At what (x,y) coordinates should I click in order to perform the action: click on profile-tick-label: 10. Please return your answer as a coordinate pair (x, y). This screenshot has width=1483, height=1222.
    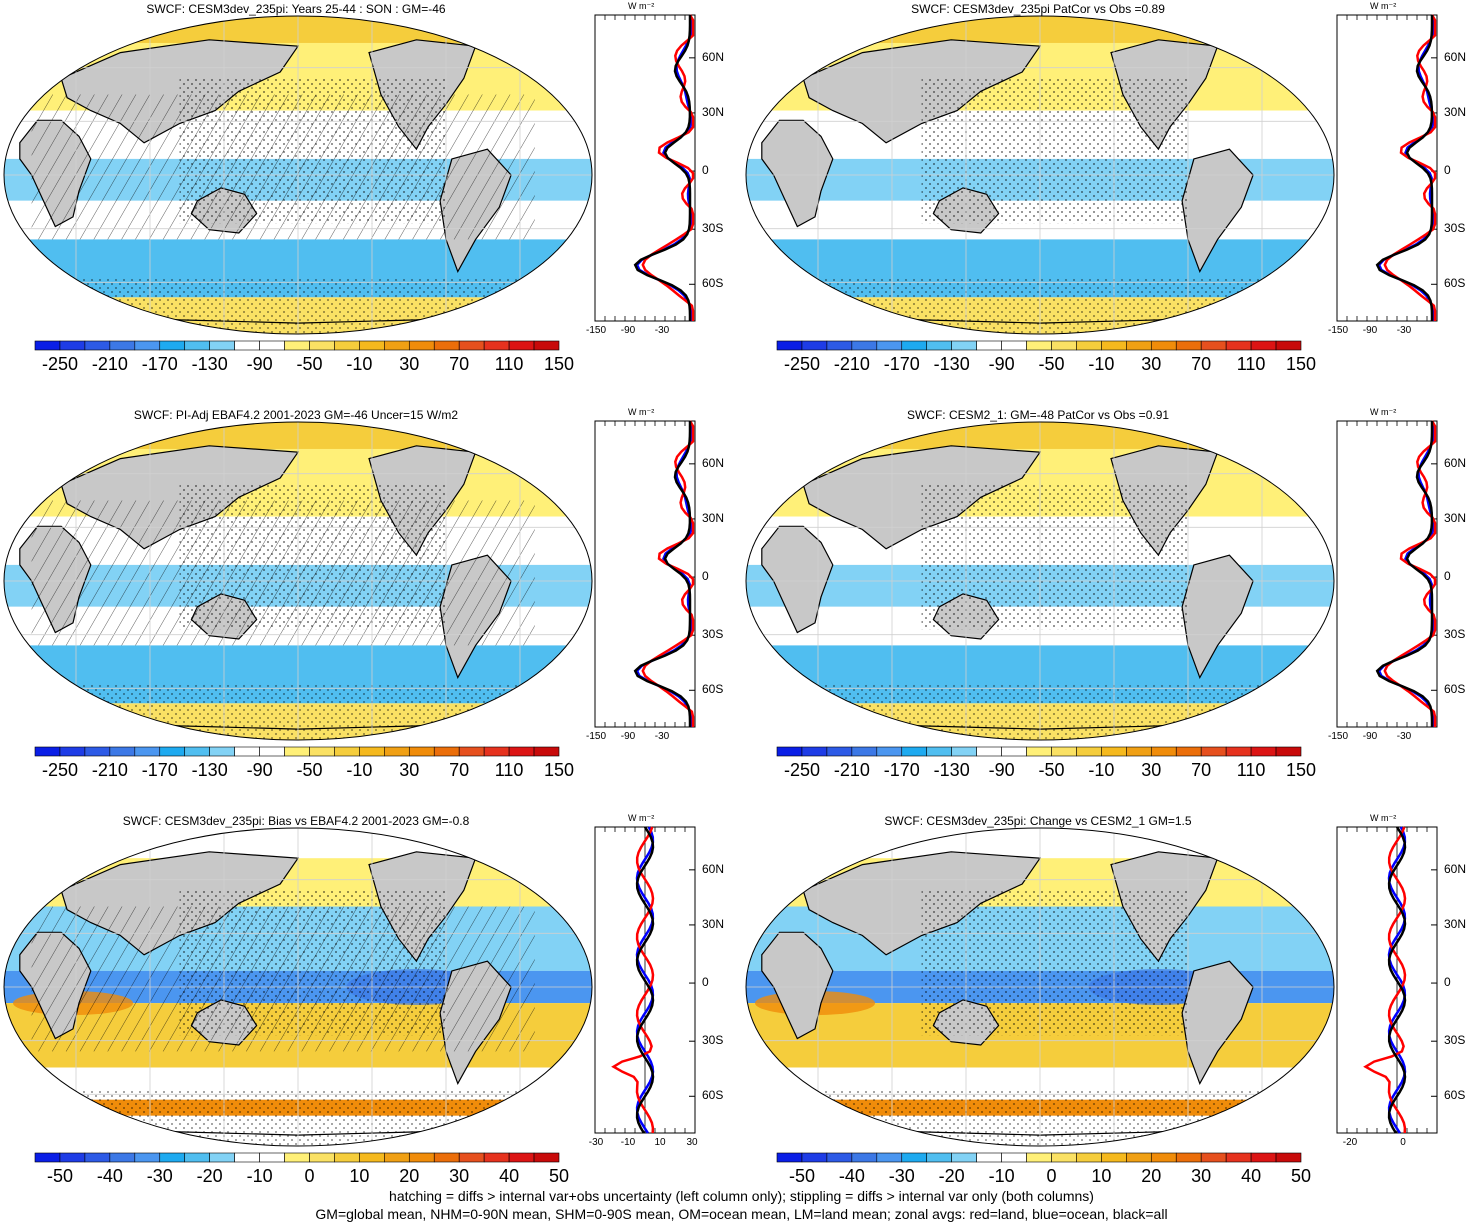
    Looking at the image, I should click on (660, 1142).